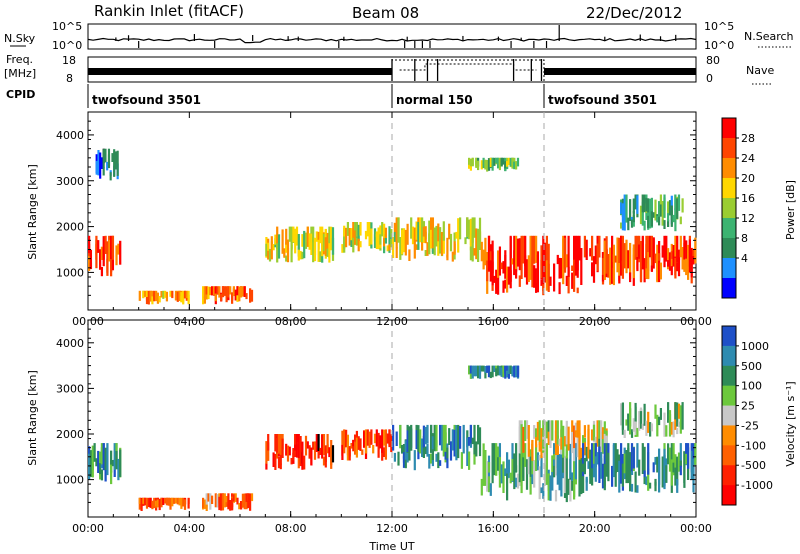  What do you see at coordinates (391, 546) in the screenshot?
I see `time-xlabel: Time UT` at bounding box center [391, 546].